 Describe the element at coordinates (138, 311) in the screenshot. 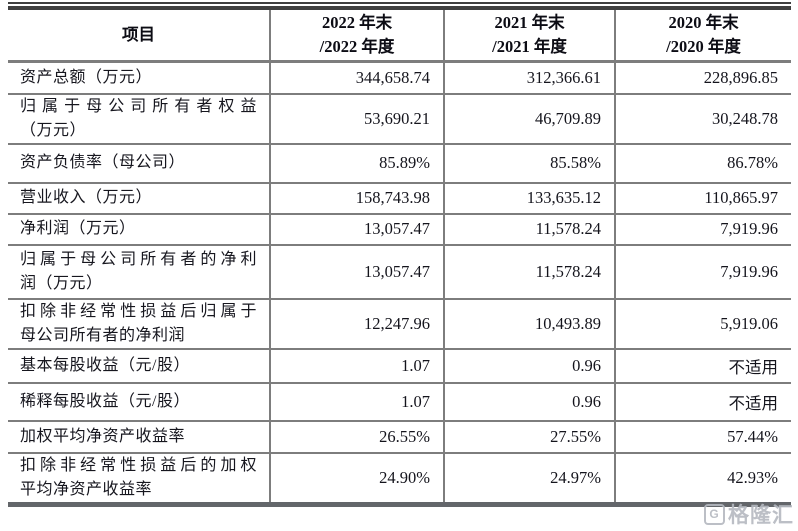

I see `row-label-text: 扣除非经常性损益后归属于` at that location.